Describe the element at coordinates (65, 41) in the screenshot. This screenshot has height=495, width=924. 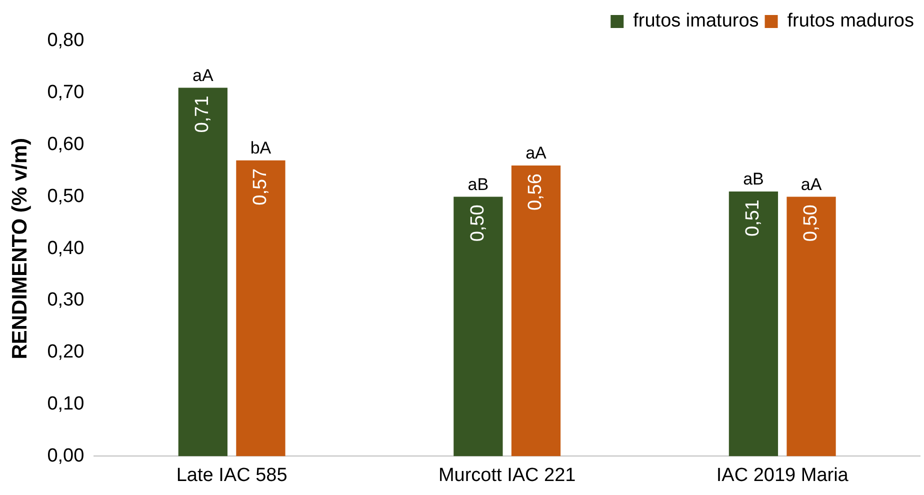
I see `y-tick-label: 0,80` at that location.